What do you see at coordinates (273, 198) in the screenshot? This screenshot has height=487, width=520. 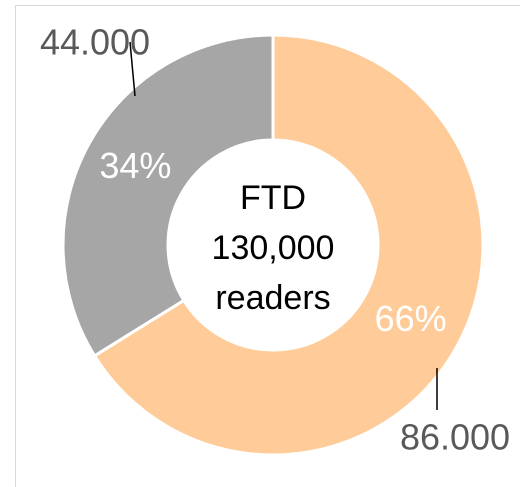 I see `center-text: FTD` at bounding box center [273, 198].